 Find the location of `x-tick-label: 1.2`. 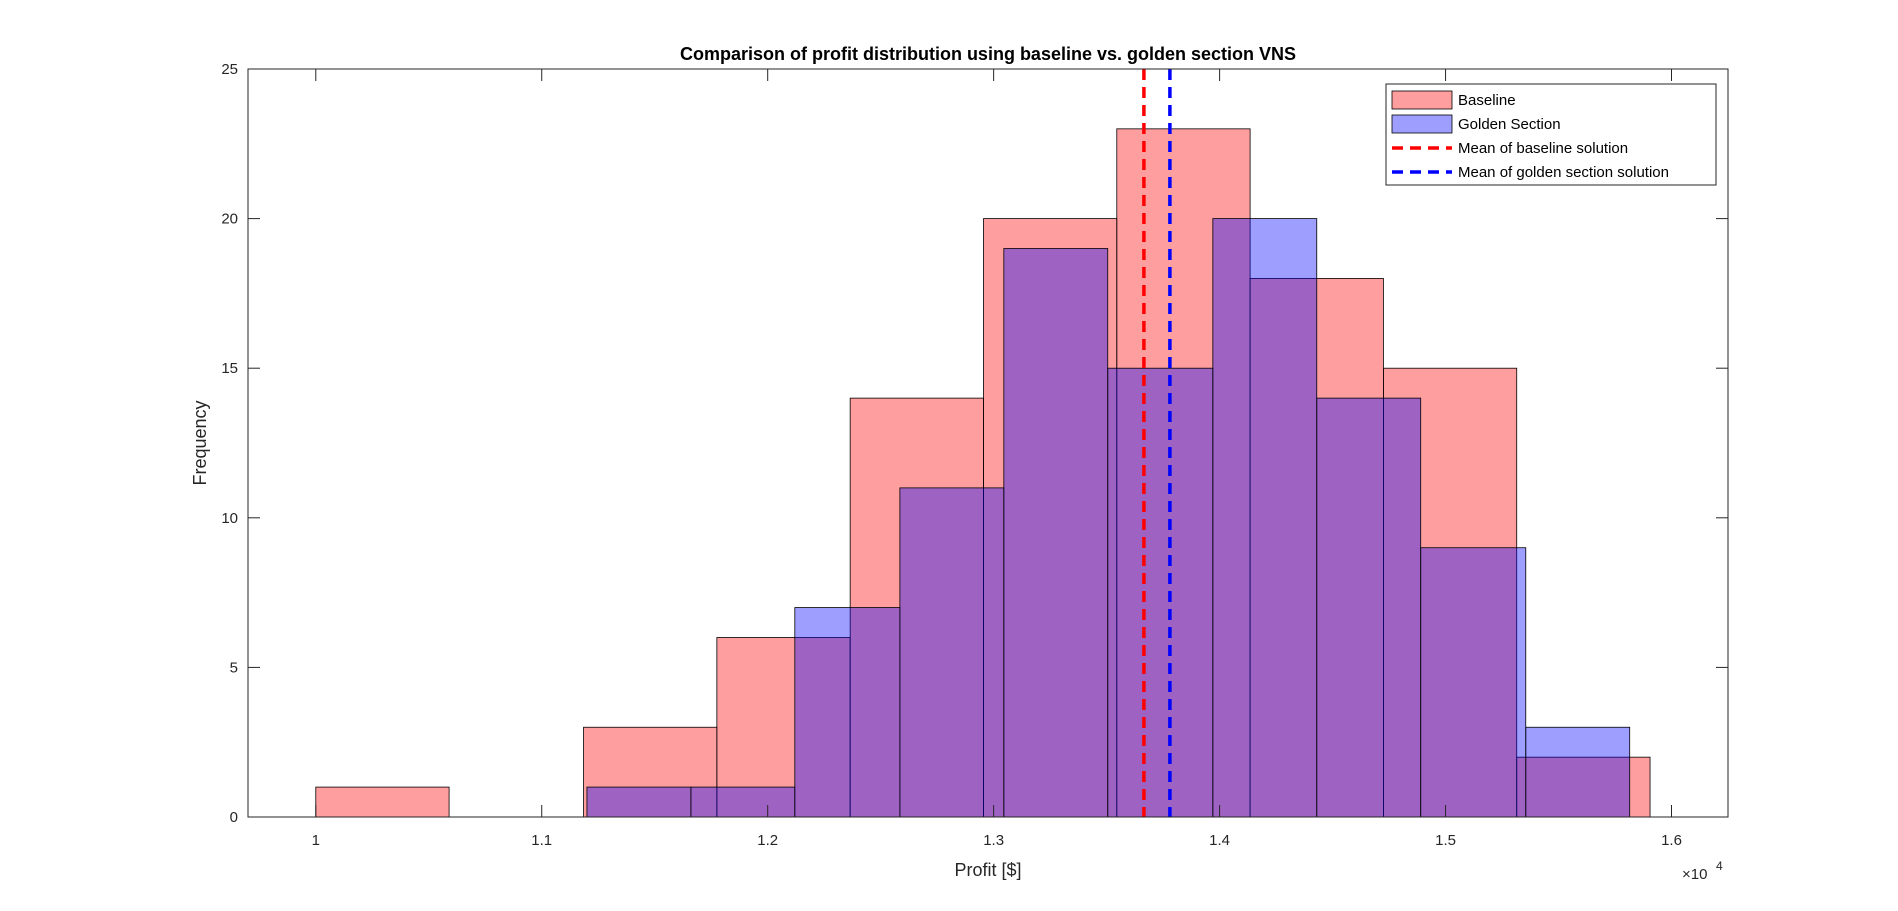

x-tick-label: 1.2 is located at coordinates (767, 840).